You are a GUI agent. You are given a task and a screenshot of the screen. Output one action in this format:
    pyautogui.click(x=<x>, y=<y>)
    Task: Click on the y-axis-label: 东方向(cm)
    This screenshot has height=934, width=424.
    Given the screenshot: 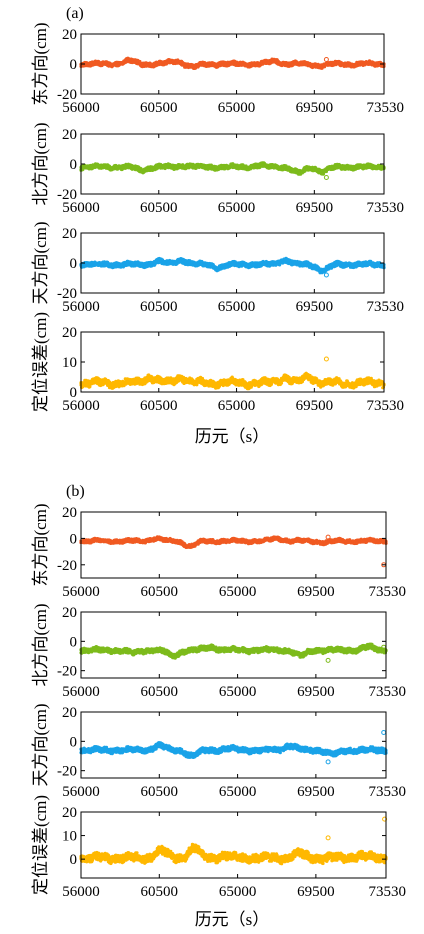 What is the action you would take?
    pyautogui.click(x=40, y=63)
    